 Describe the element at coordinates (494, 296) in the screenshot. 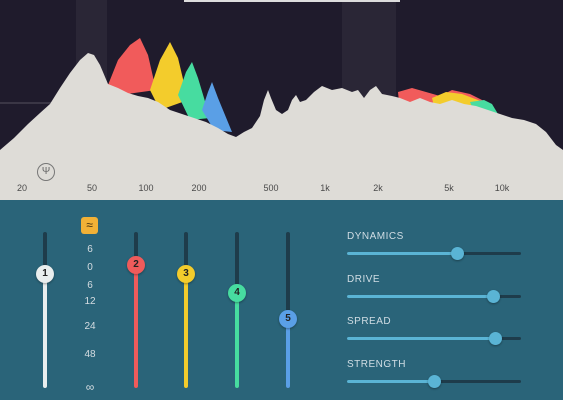

I see `drive-slider-knob` at that location.